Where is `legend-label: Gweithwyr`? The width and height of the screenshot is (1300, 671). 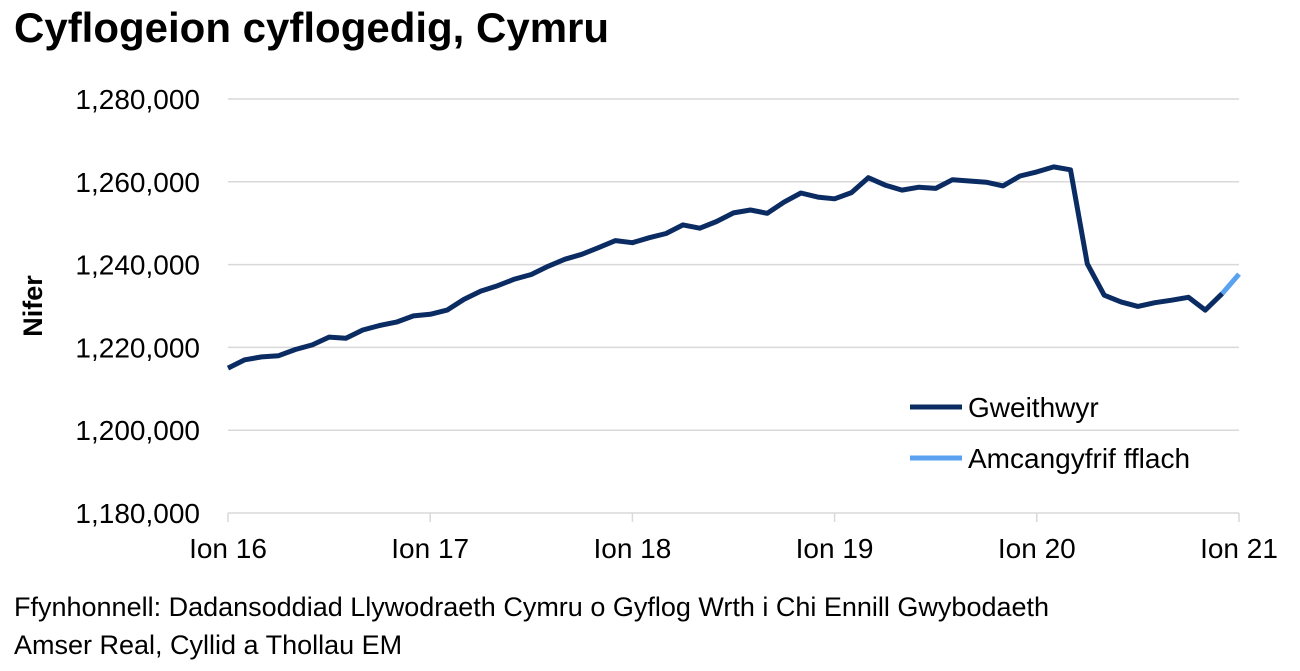 legend-label: Gweithwyr is located at coordinates (1033, 407).